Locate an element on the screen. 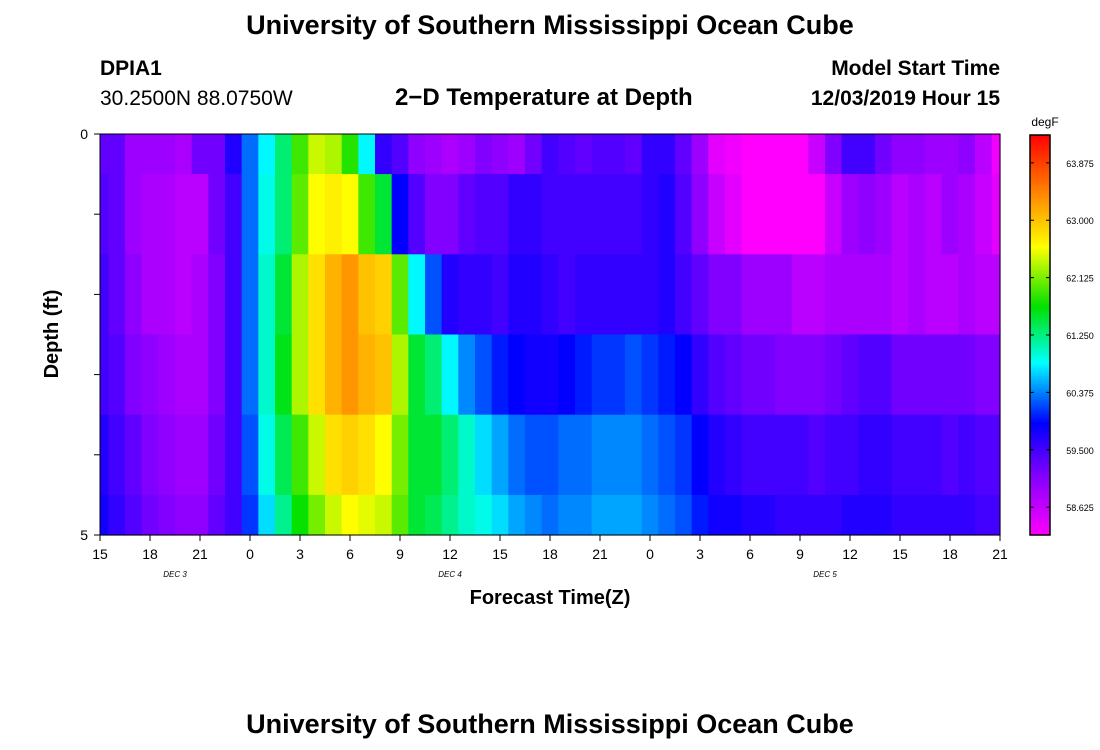 The width and height of the screenshot is (1100, 750). colorbar-tick-label: 59.500 is located at coordinates (1080, 451).